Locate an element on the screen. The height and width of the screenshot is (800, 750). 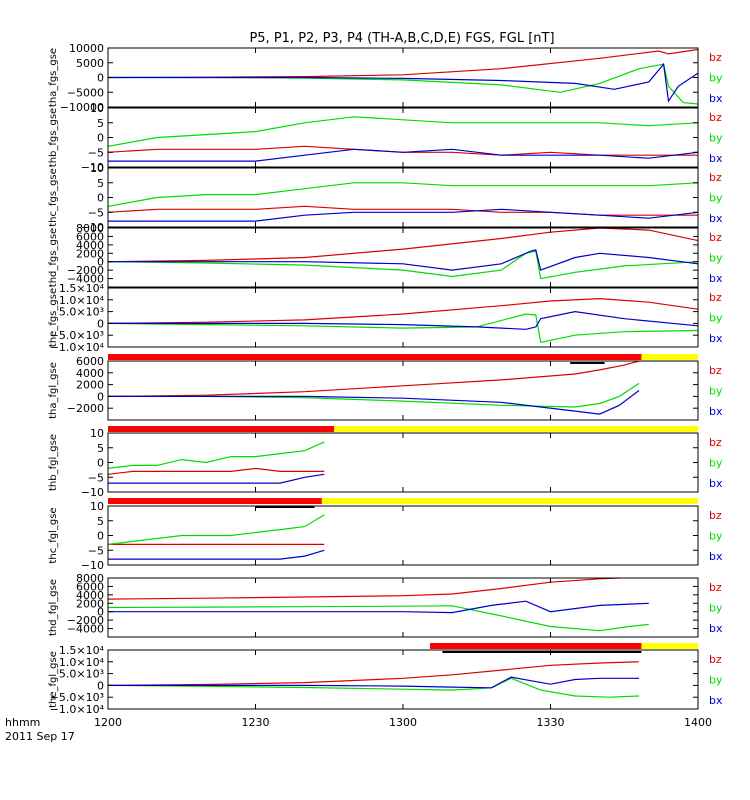
panel-thc_fgs_gse: 10 5 0−5 −10 thc_fgs_gse bz by bx is located at coordinates (385, 198).